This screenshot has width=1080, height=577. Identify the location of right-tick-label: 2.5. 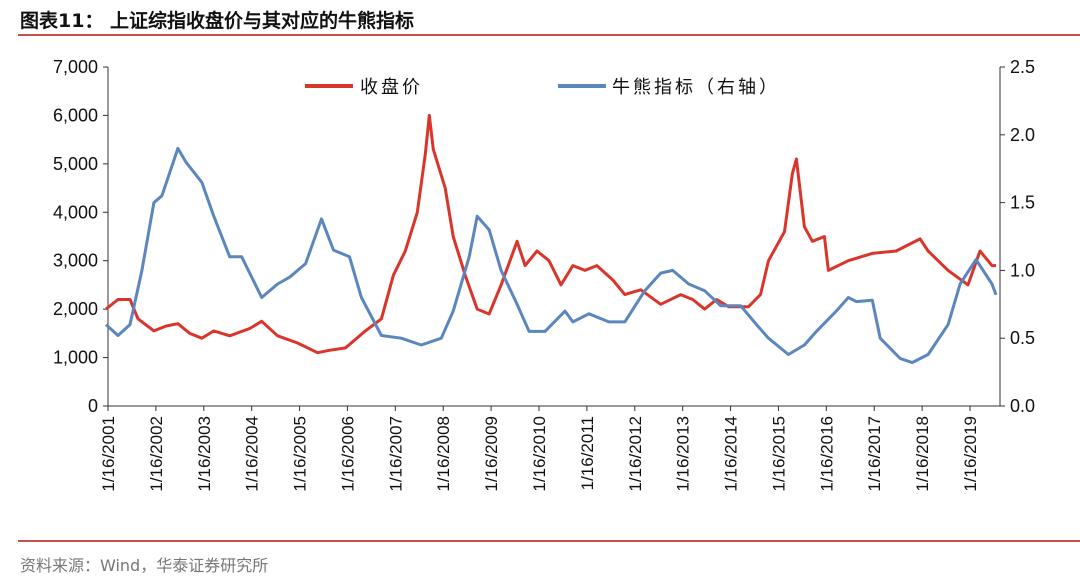
(1022, 67).